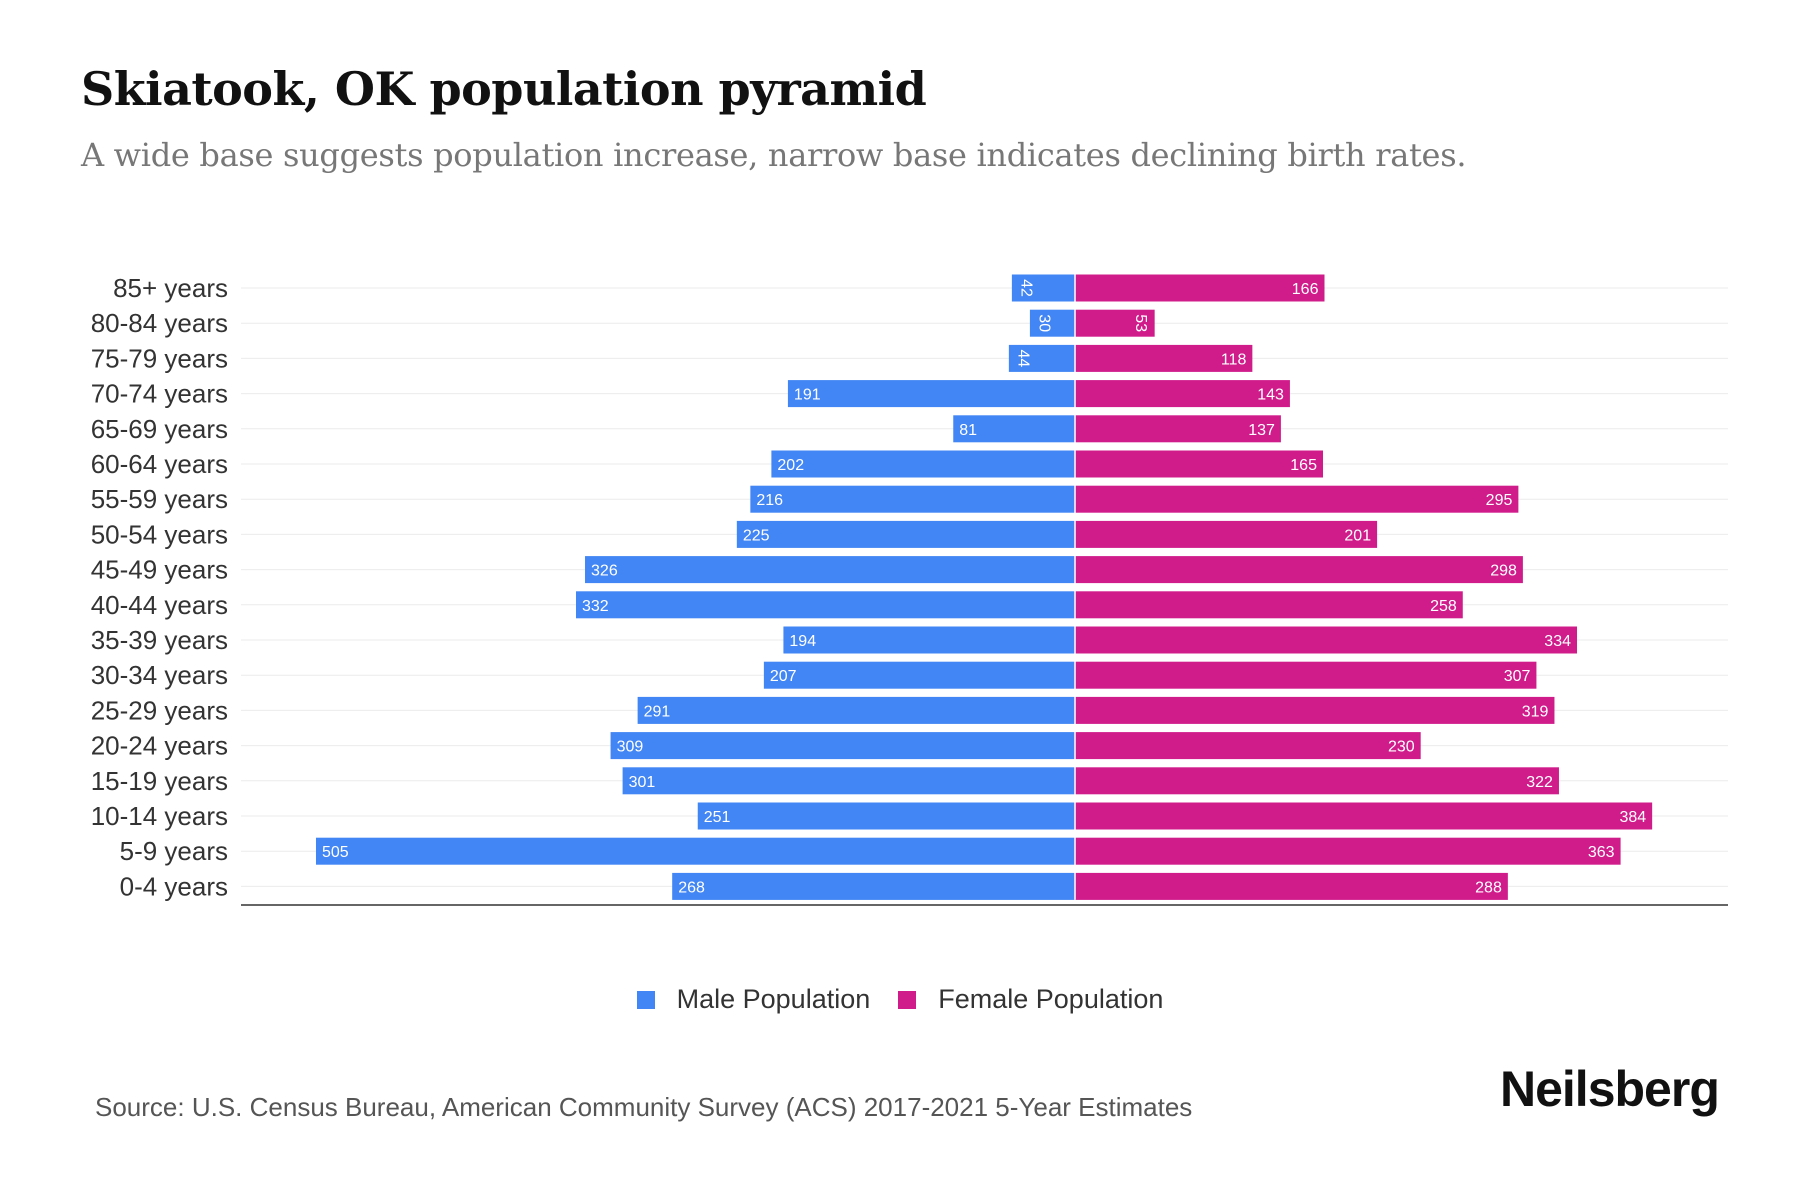 Image resolution: width=1800 pixels, height=1200 pixels. What do you see at coordinates (1051, 999) in the screenshot?
I see `legend-label-female: Female Population` at bounding box center [1051, 999].